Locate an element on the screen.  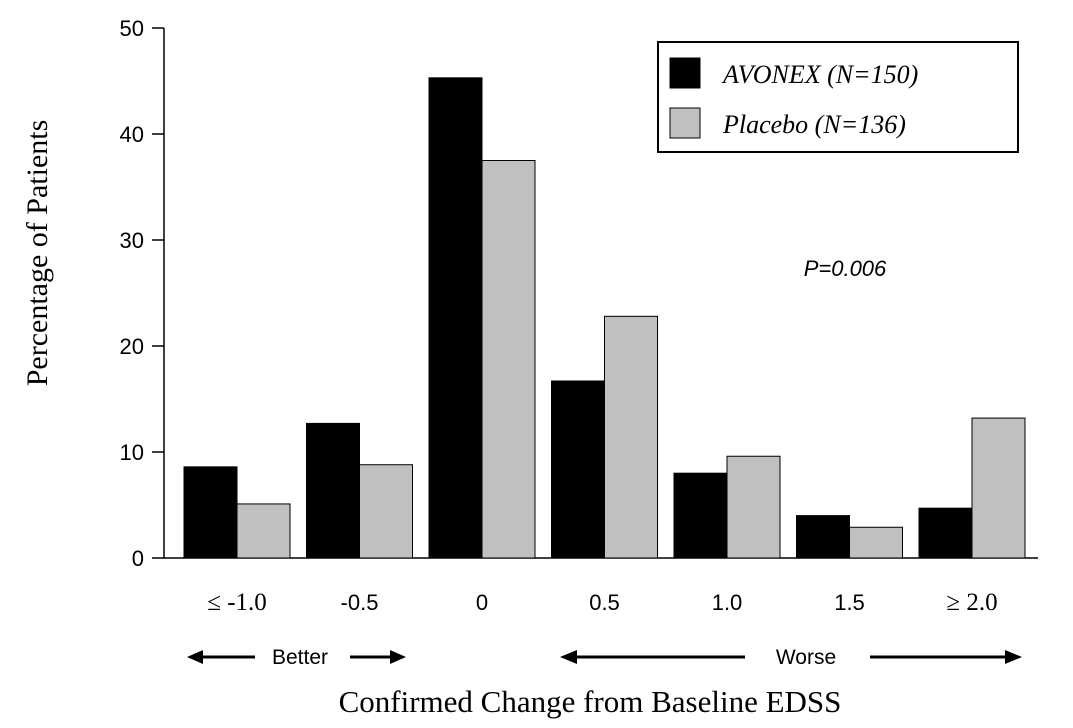
worse-label: Worse is located at coordinates (806, 657).